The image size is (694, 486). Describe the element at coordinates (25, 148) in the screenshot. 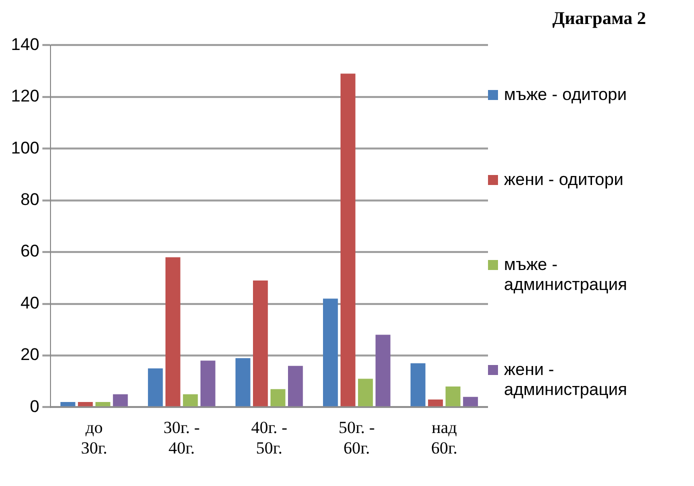

I see `y-tick-label: 100` at that location.